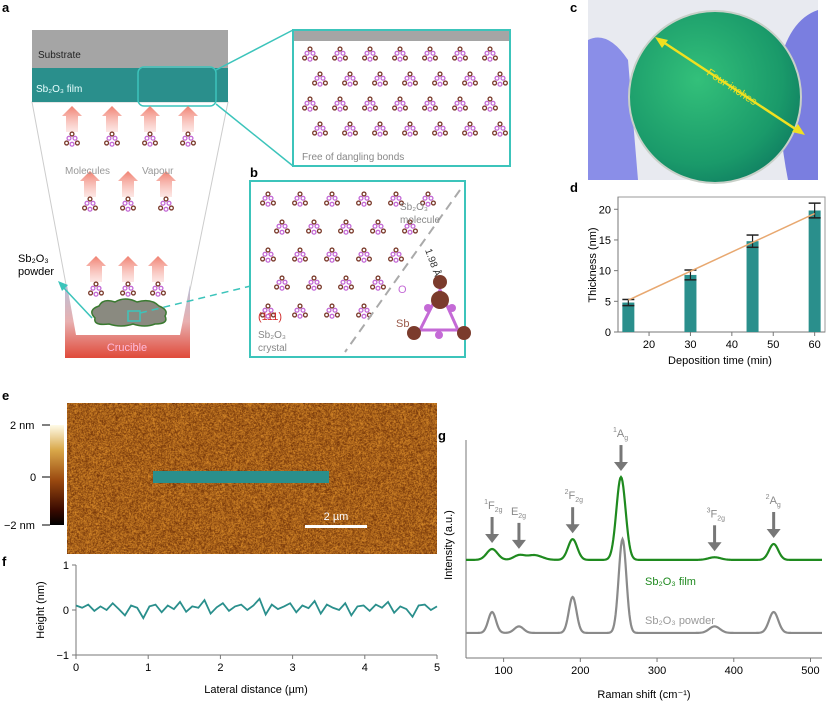 The width and height of the screenshot is (828, 706). Describe the element at coordinates (499, 510) in the screenshot. I see `peak-label-sub: 2g` at that location.